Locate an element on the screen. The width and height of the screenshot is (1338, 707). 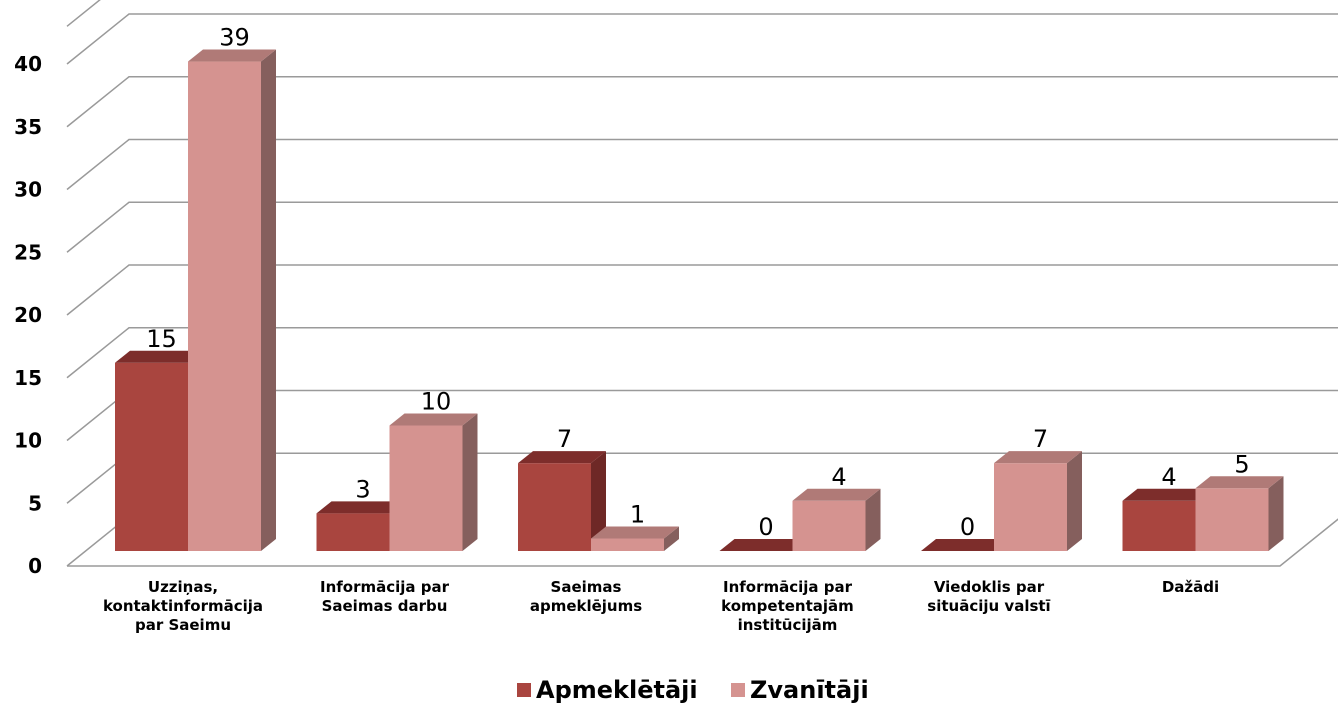
category-label-line: kontaktinformācija is located at coordinates (183, 606).